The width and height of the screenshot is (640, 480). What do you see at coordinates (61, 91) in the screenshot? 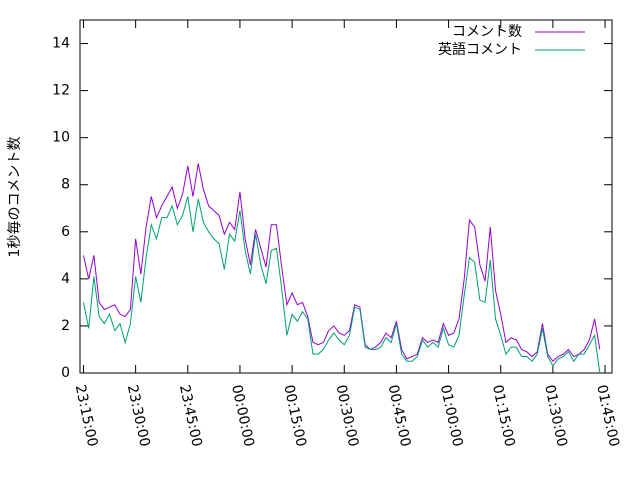
I see `y-tick-label: 12` at bounding box center [61, 91].